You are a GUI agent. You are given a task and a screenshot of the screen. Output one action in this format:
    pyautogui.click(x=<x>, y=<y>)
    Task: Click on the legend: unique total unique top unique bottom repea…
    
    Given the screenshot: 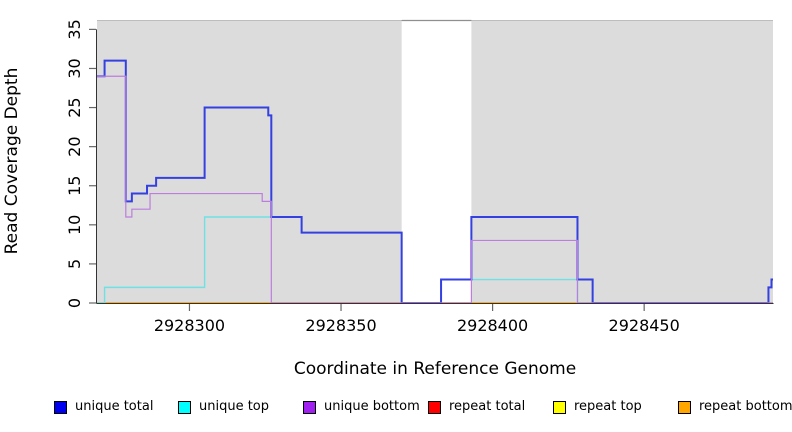 What is the action you would take?
    pyautogui.click(x=396, y=409)
    